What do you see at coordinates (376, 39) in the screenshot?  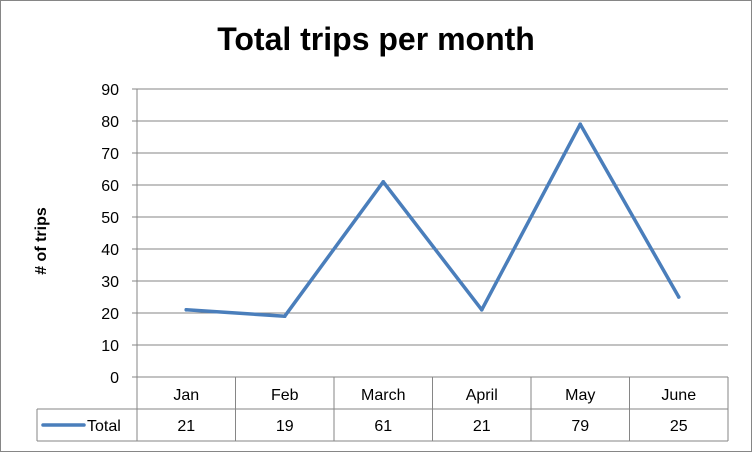 I see `chart-title: Total trips per month` at bounding box center [376, 39].